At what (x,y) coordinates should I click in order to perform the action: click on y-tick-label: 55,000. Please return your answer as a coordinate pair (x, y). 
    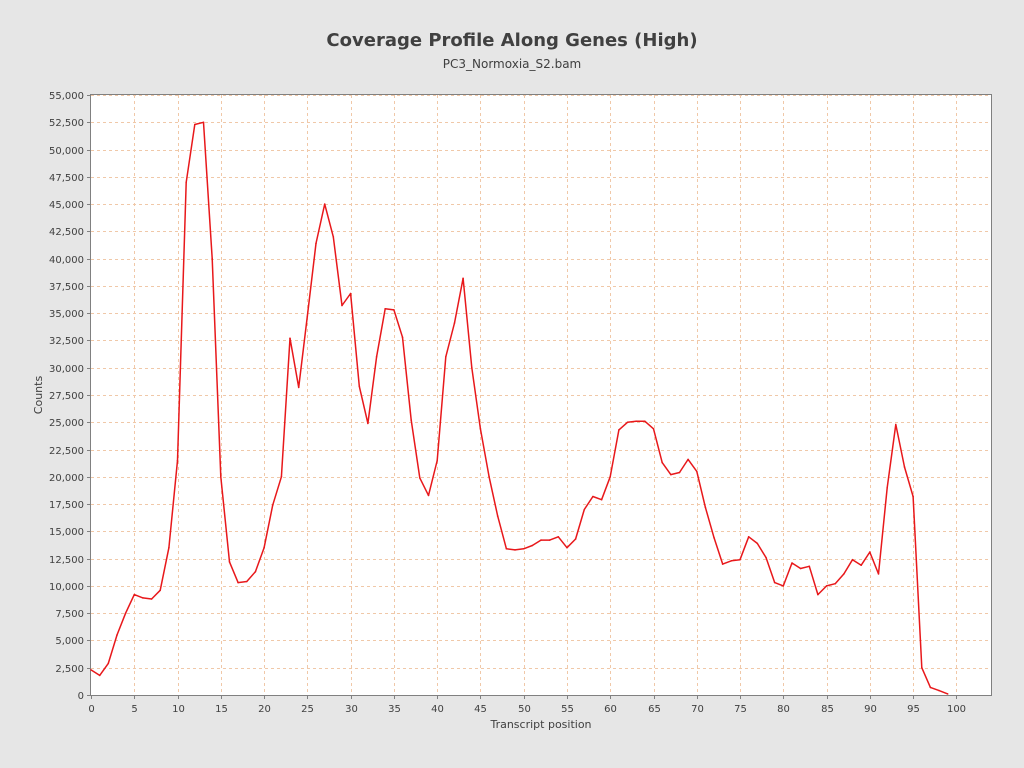
    Looking at the image, I should click on (66, 96).